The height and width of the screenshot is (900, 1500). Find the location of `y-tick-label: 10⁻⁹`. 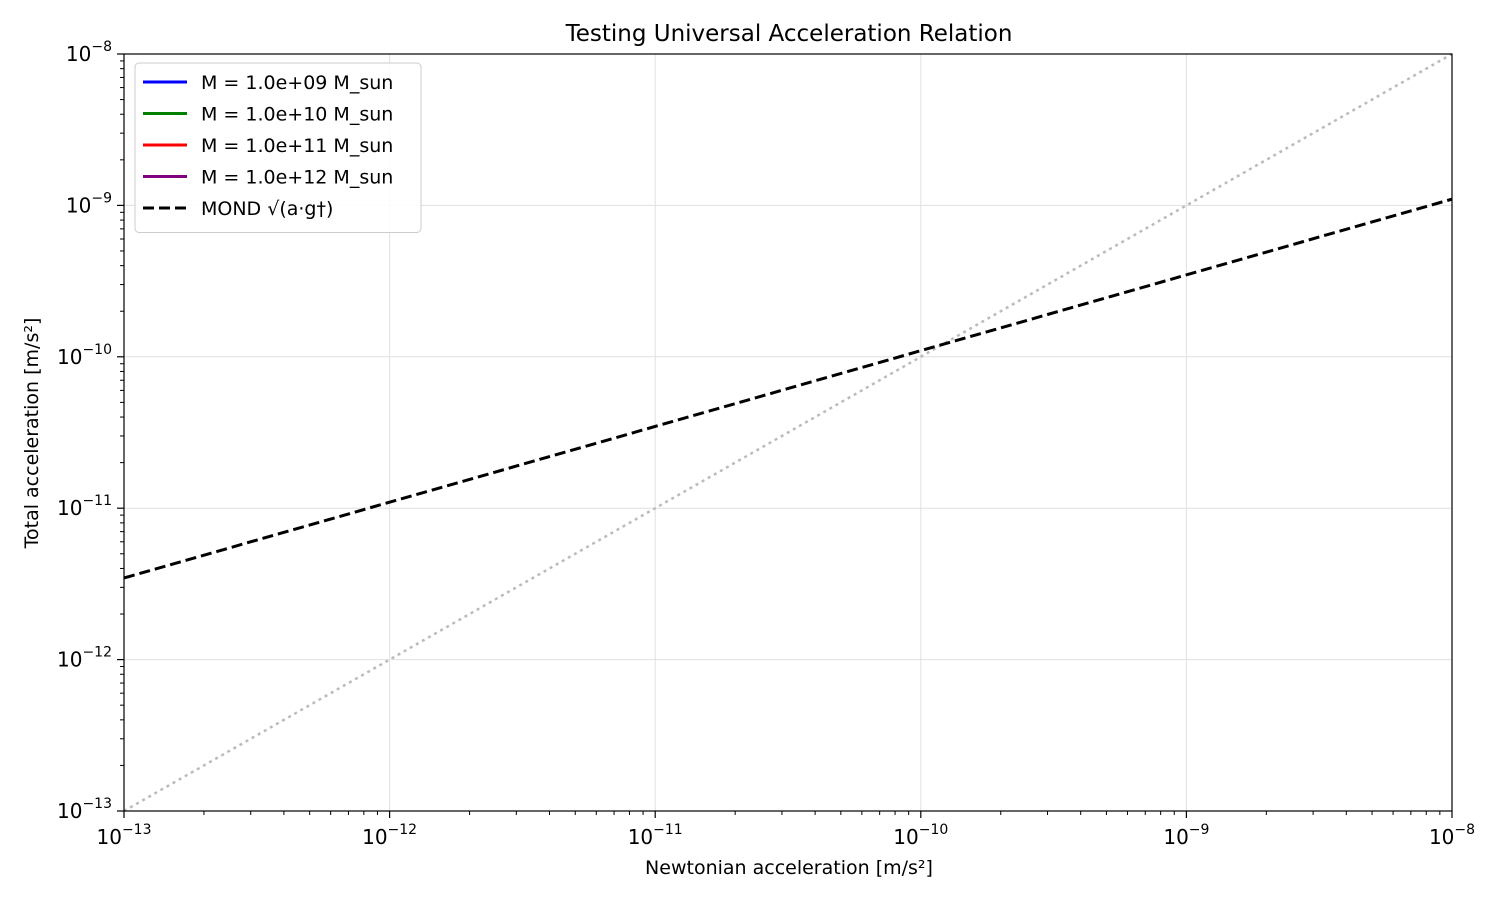

y-tick-label: 10⁻⁹ is located at coordinates (89, 203).